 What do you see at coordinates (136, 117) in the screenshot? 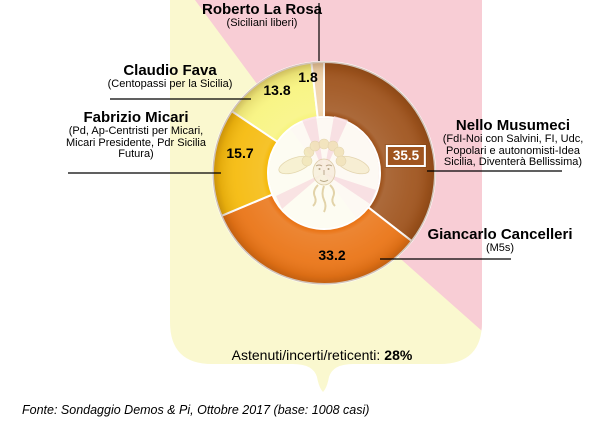
I see `candidate-name: Fabrizio Micari` at bounding box center [136, 117].